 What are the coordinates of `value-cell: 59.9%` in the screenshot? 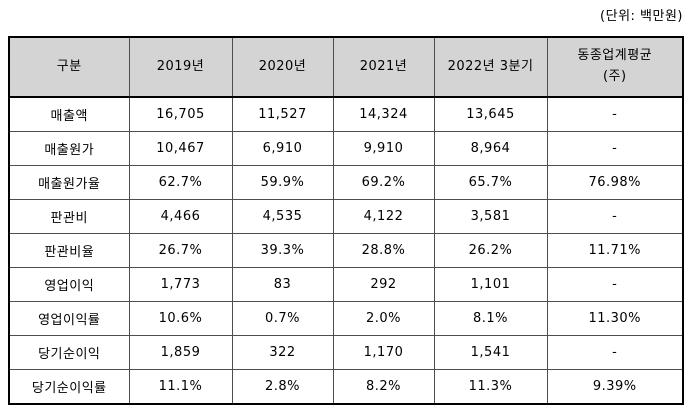 It's located at (282, 182).